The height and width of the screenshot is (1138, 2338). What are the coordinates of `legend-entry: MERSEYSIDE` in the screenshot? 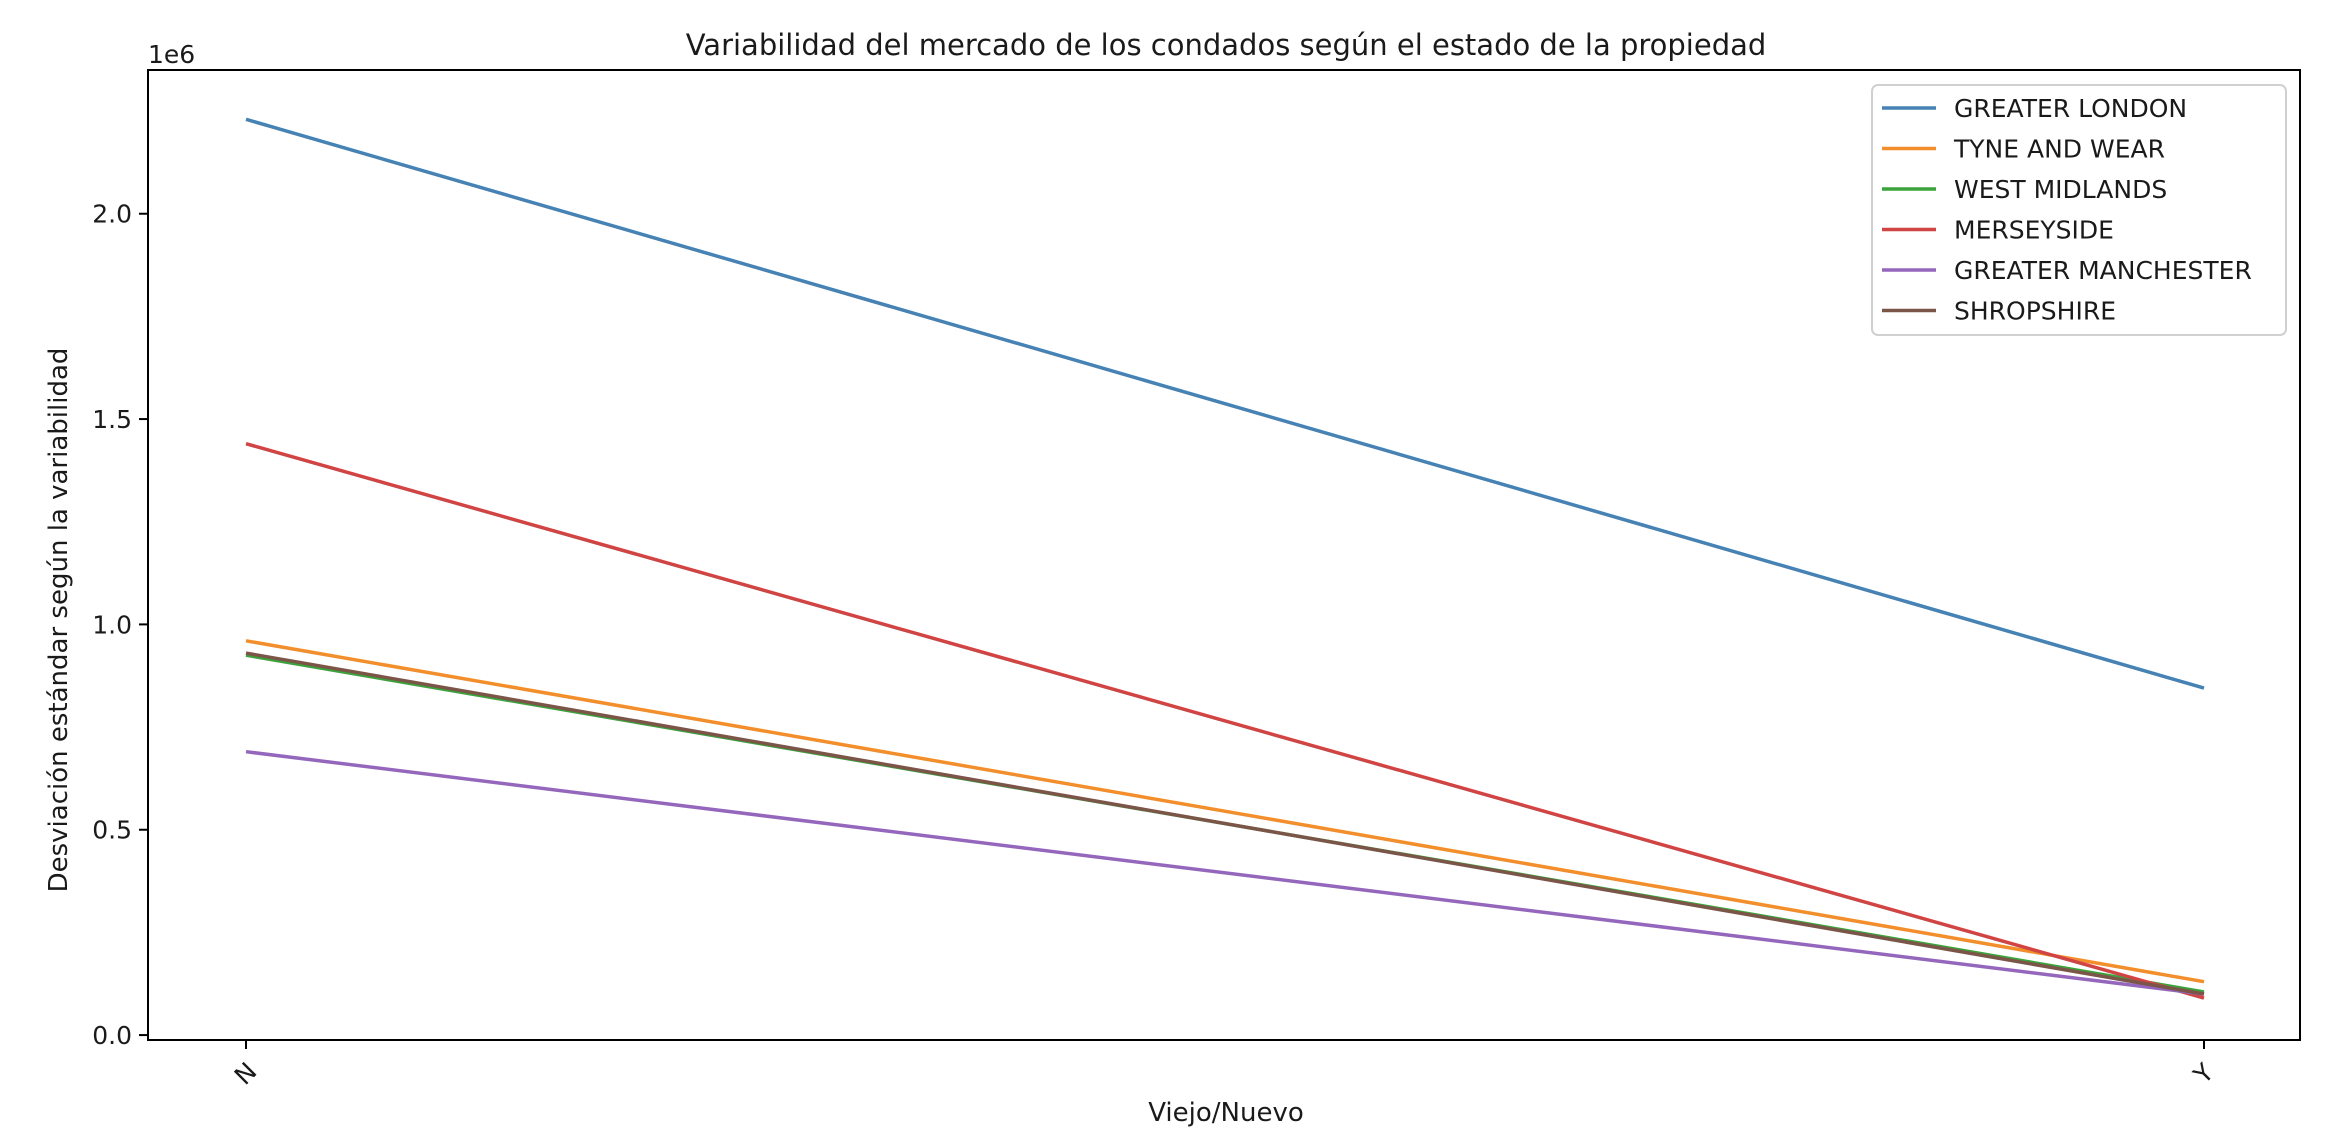 It's located at (2034, 230).